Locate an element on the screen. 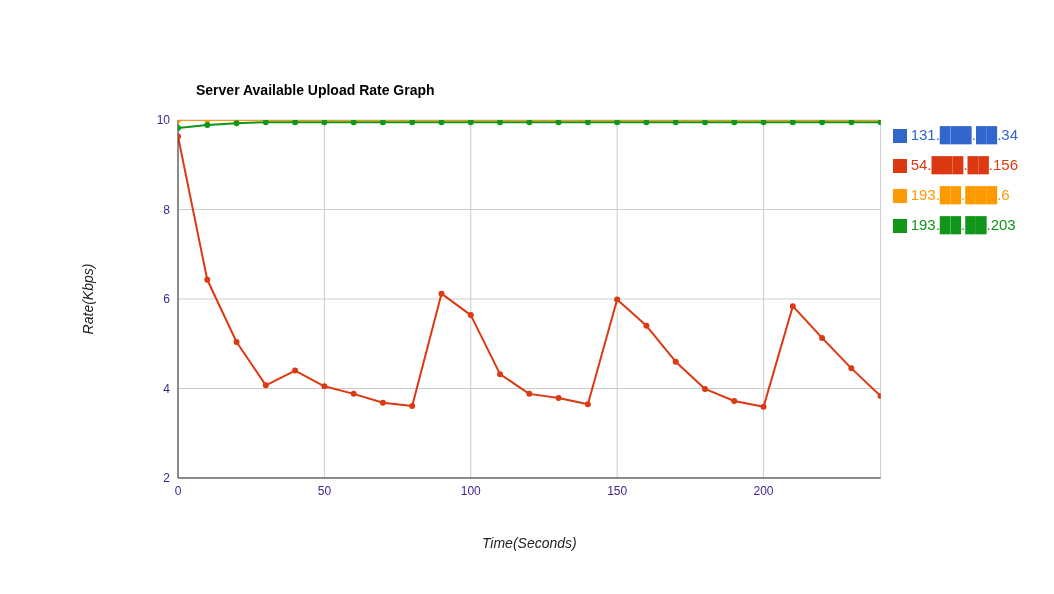 This screenshot has width=1054, height=594. chart-title: Server Available Upload Rate Graph is located at coordinates (315, 90).